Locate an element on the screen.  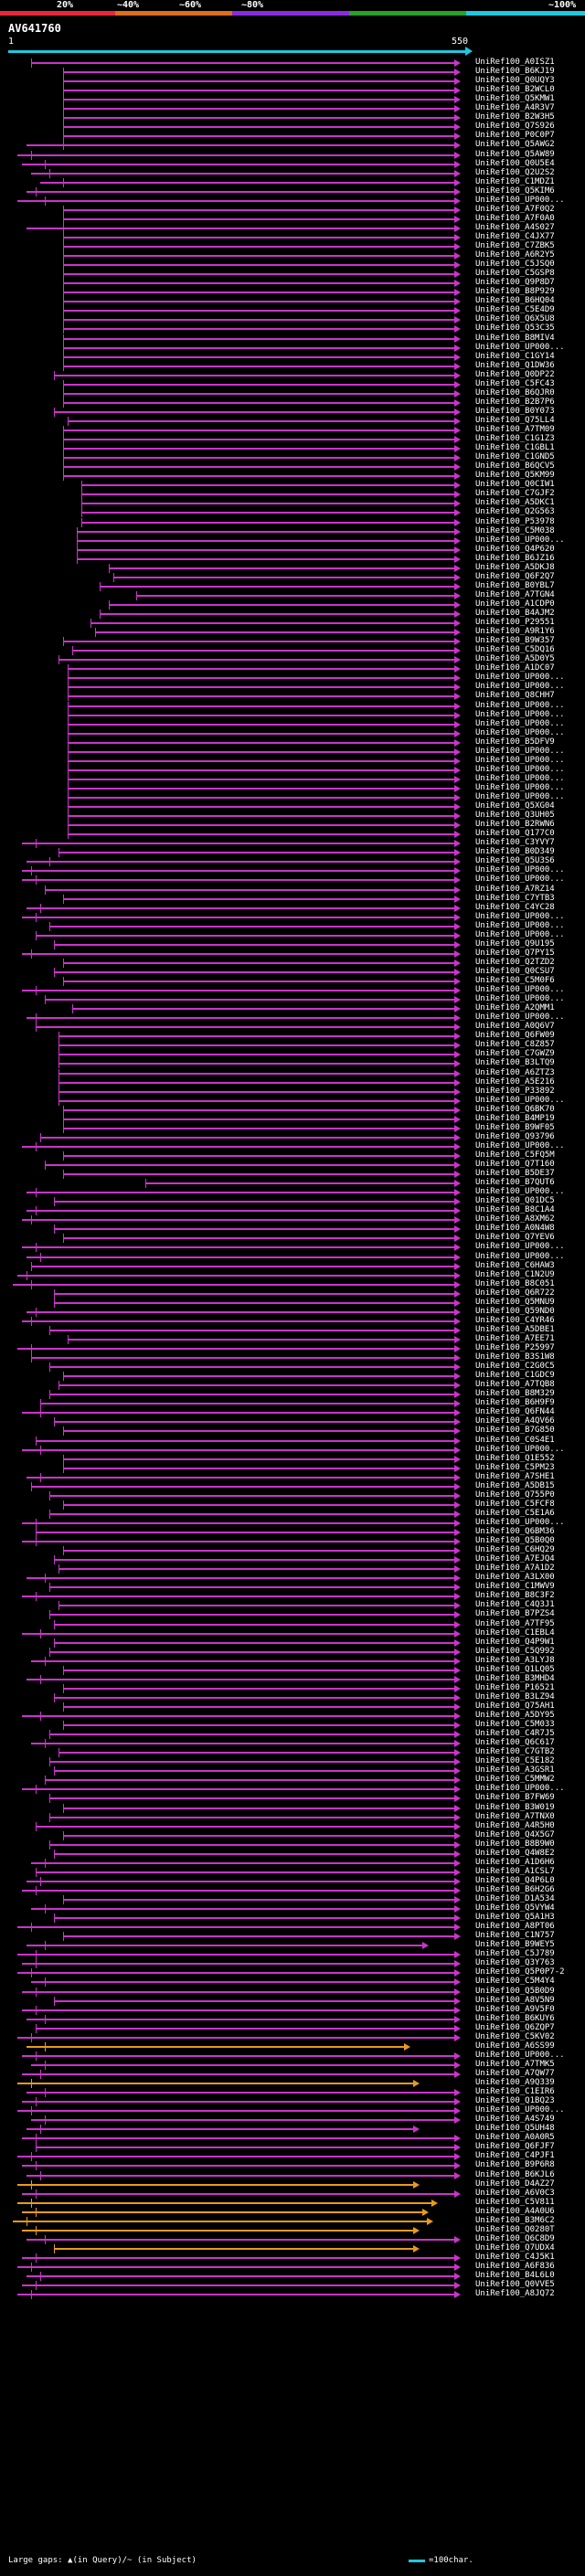
hit-label: UniRef100_A9V5F0 is located at coordinates (515, 2009).